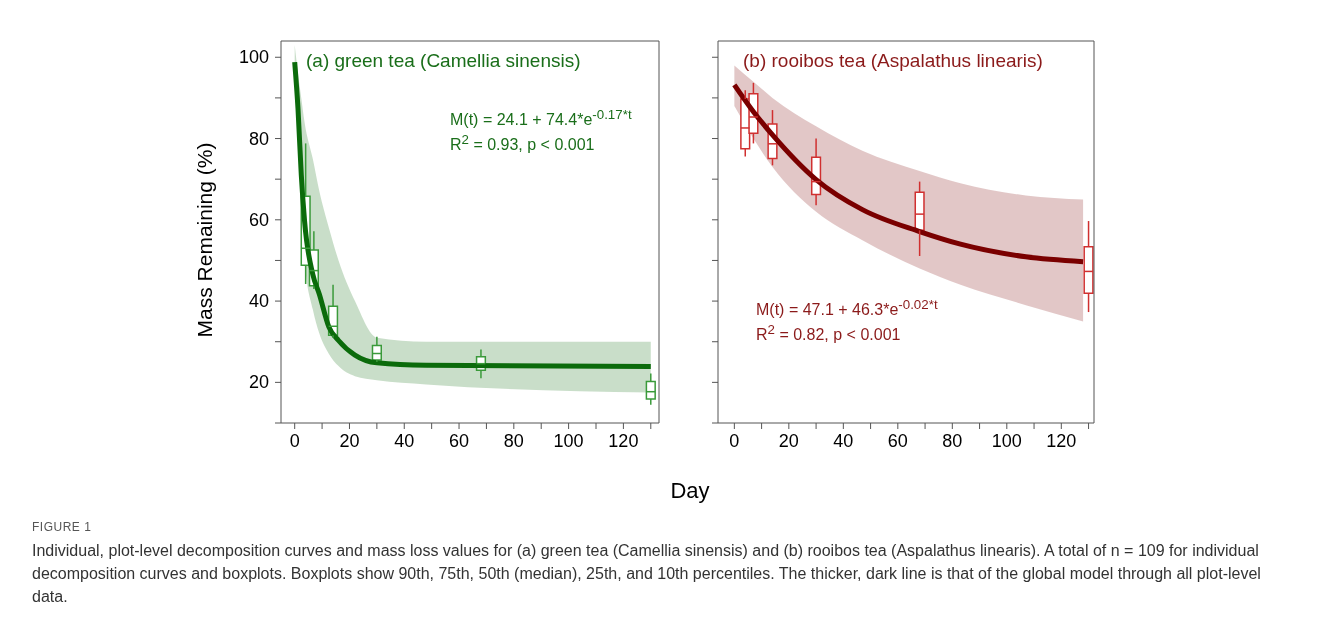 This screenshot has width=1321, height=636. What do you see at coordinates (62, 527) in the screenshot?
I see `caption: FIGURE 1` at bounding box center [62, 527].